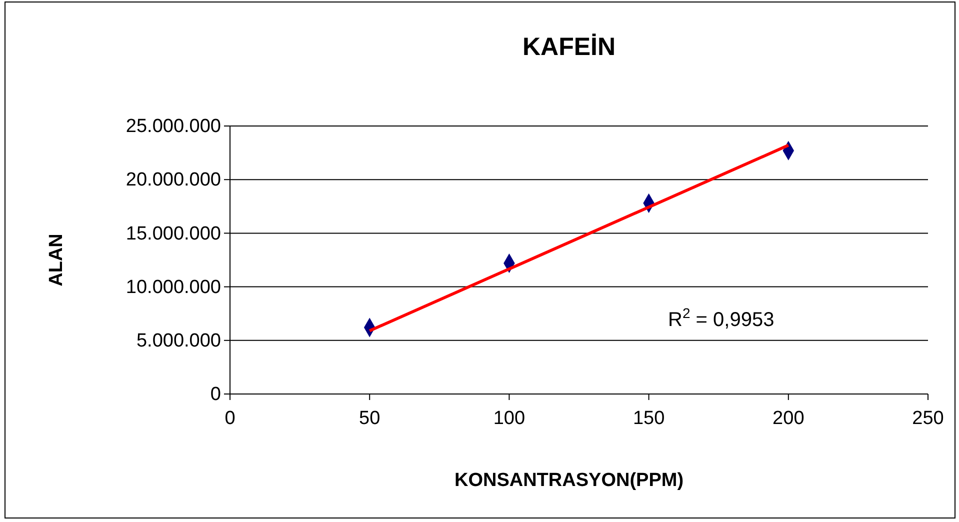 This screenshot has width=959, height=522. I want to click on y-tick-label: 15.000.000, so click(173, 233).